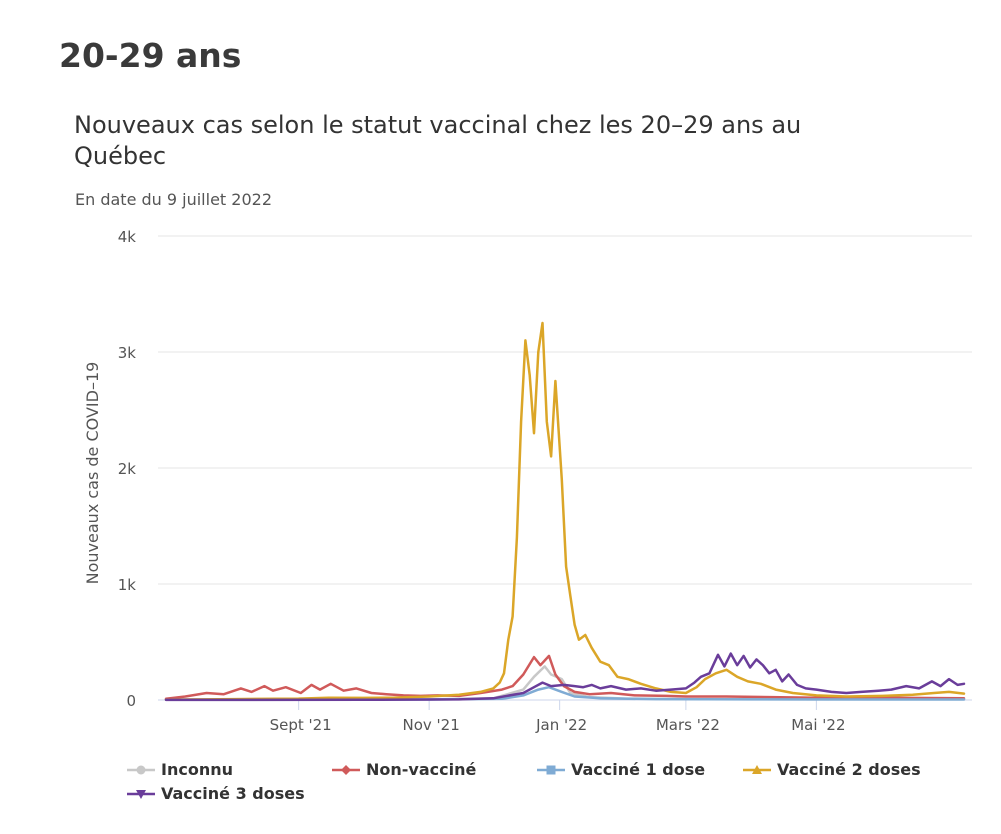 Image resolution: width=1001 pixels, height=834 pixels. What do you see at coordinates (561, 725) in the screenshot?
I see `x-tick-label: Jan '22` at bounding box center [561, 725].